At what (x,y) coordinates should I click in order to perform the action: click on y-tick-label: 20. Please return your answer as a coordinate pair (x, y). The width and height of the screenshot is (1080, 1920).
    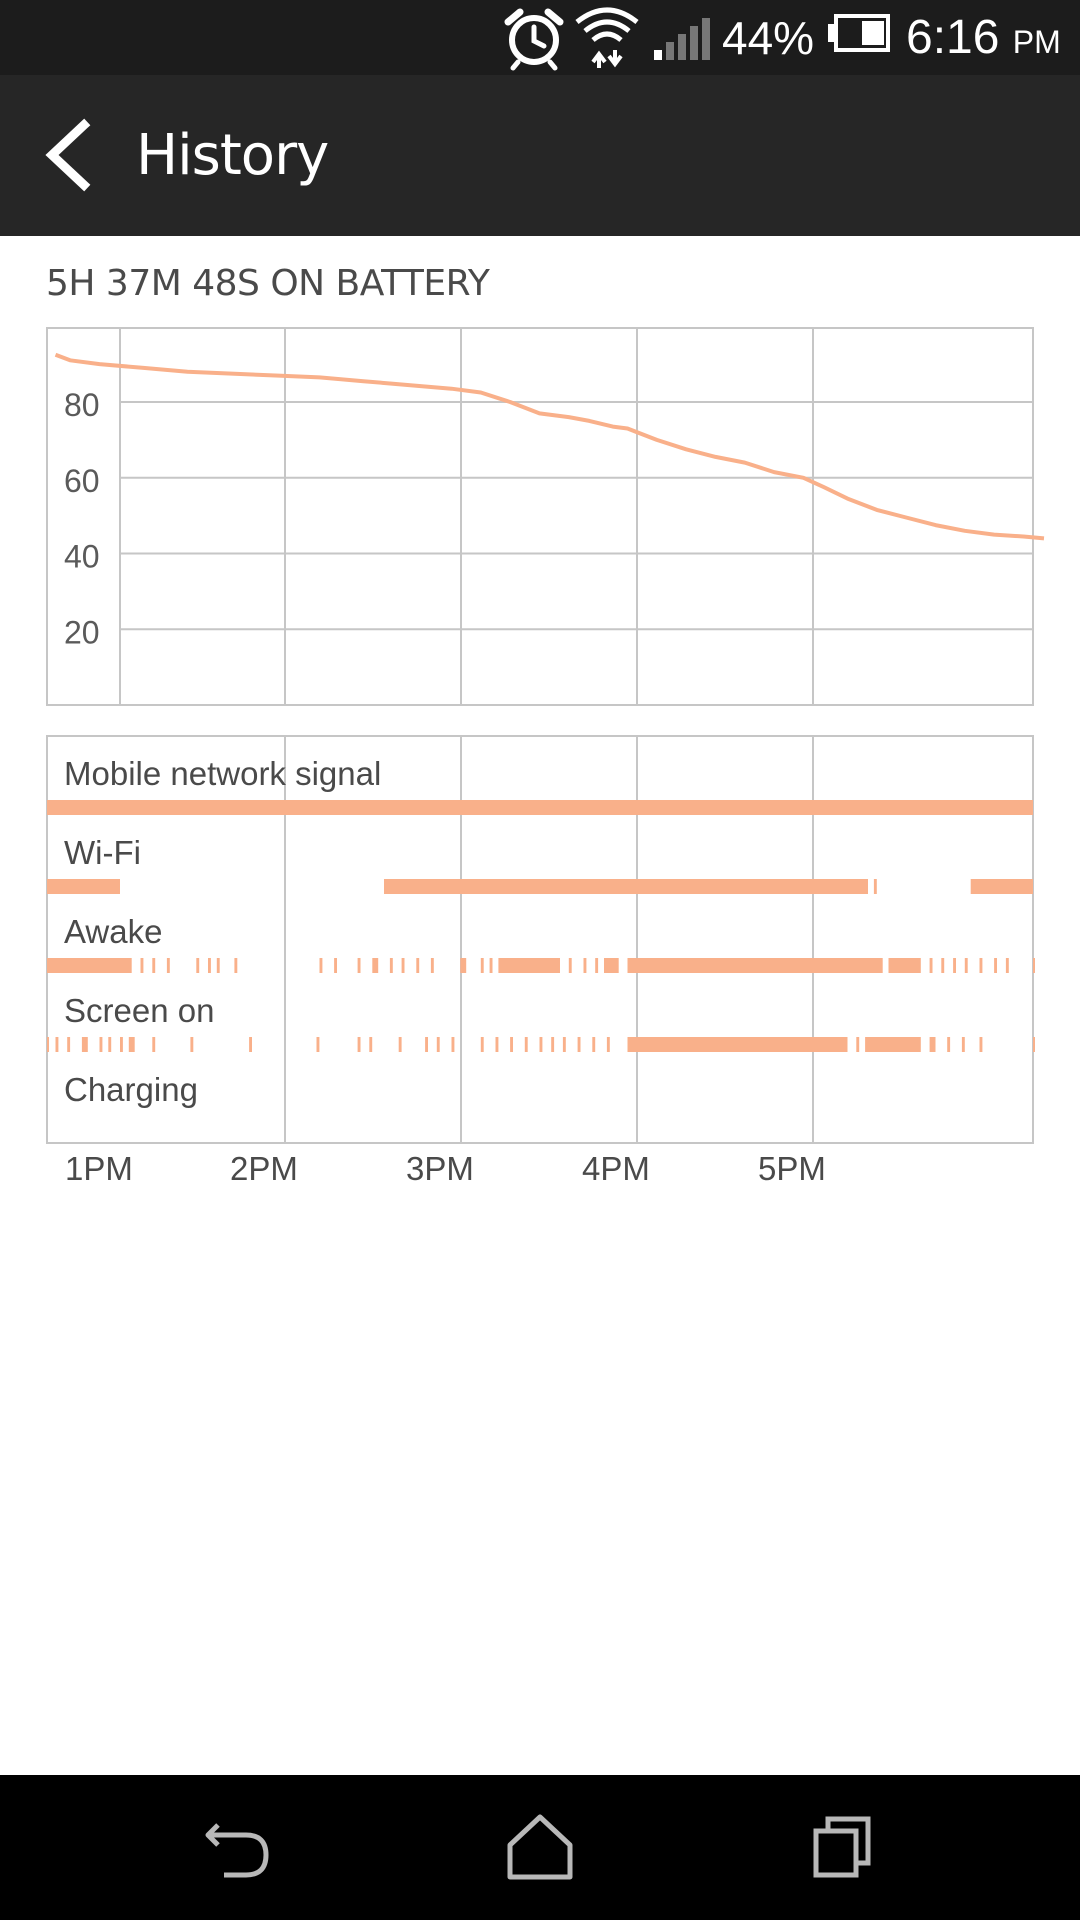
    Looking at the image, I should click on (82, 632).